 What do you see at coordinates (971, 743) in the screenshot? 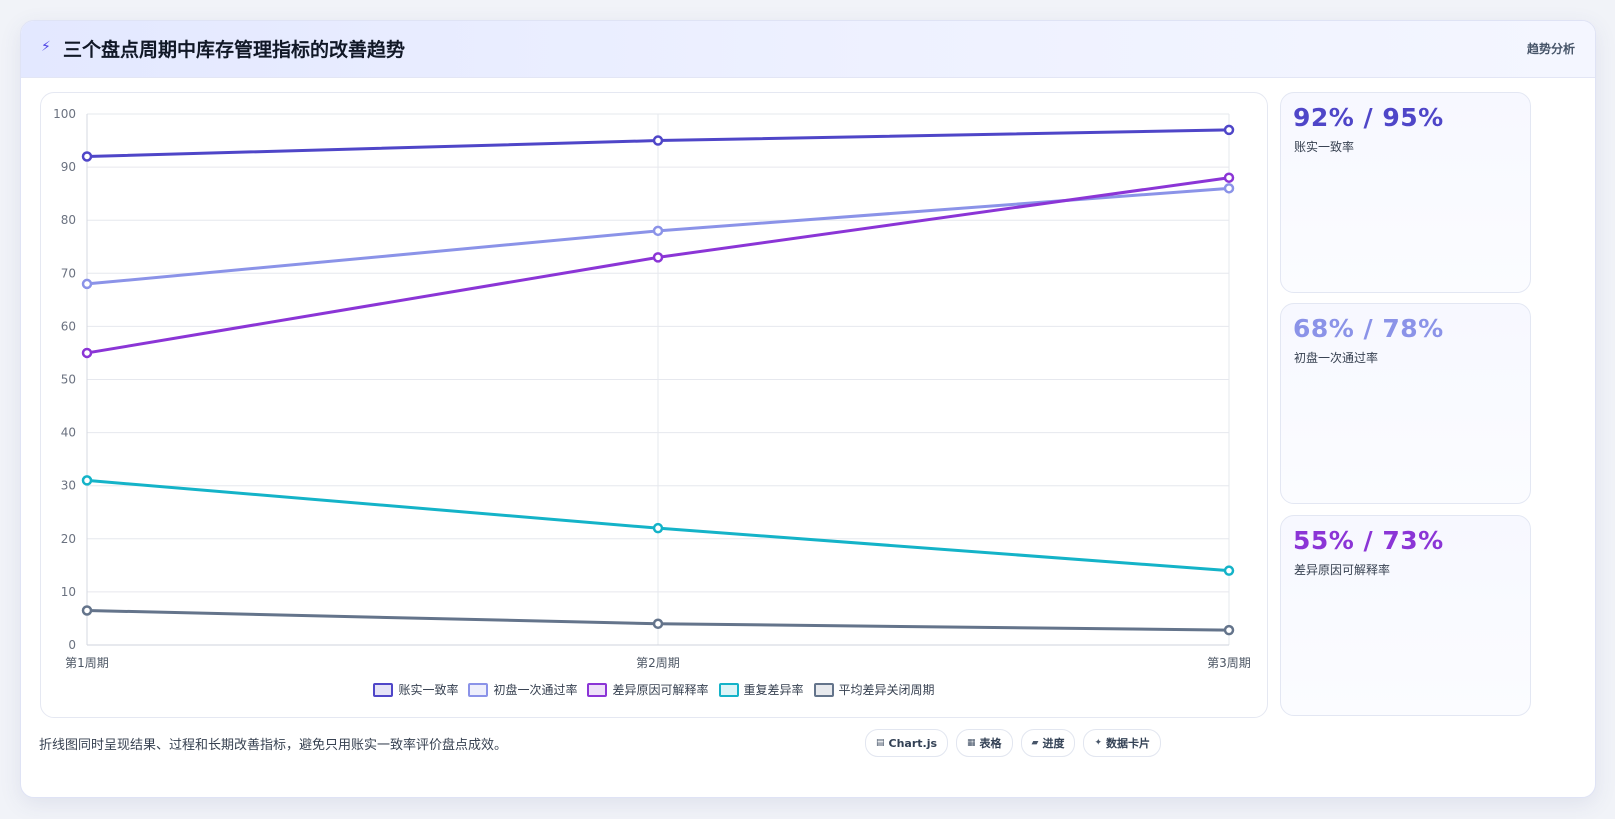
I see `table-icon: ▦` at bounding box center [971, 743].